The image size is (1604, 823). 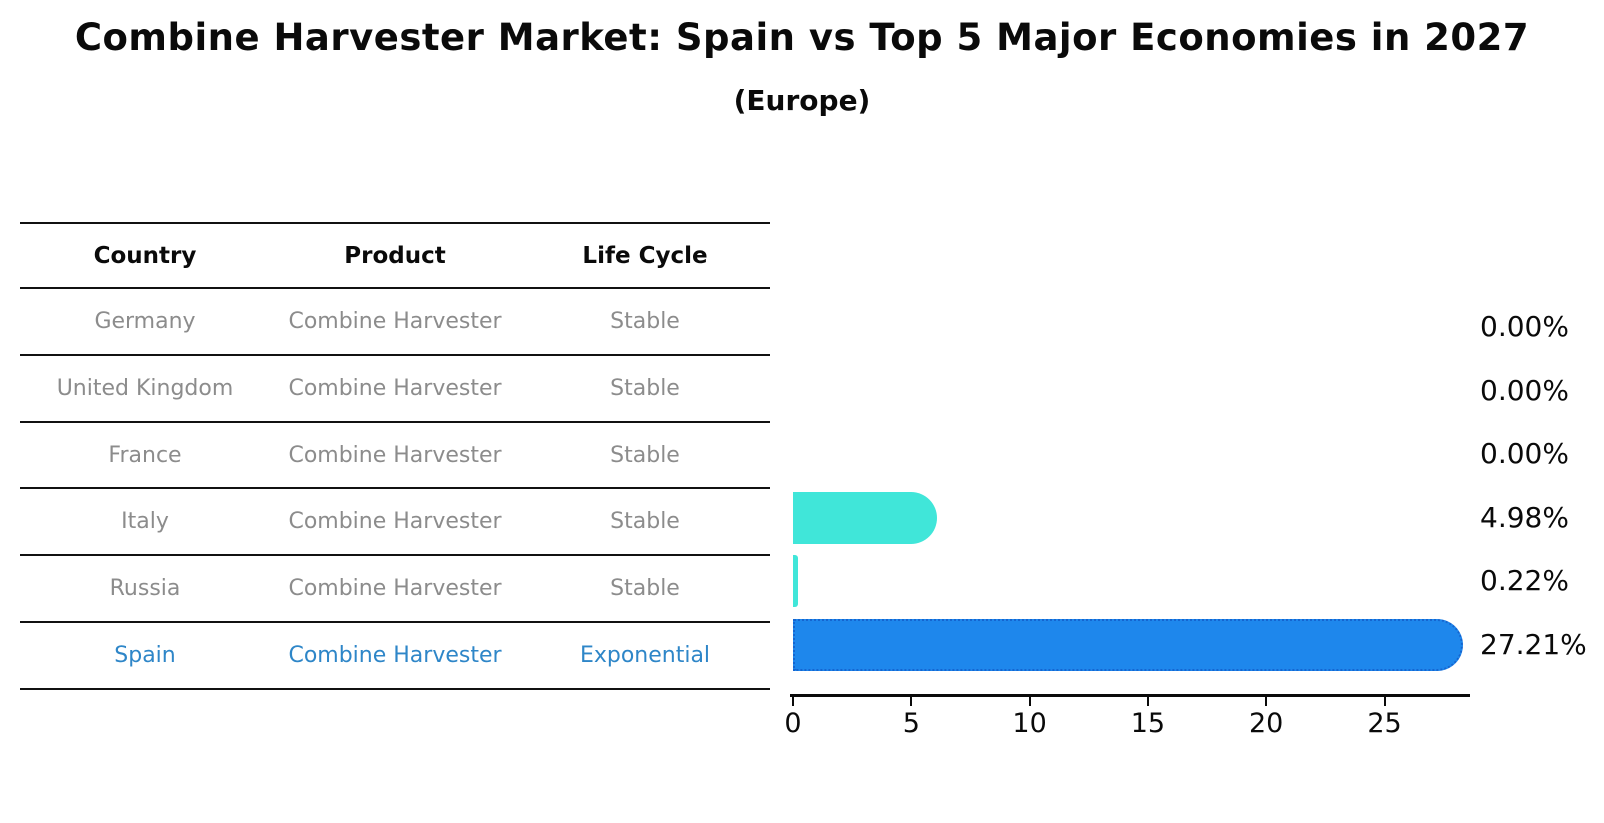 What do you see at coordinates (145, 321) in the screenshot?
I see `cell-country: Germany` at bounding box center [145, 321].